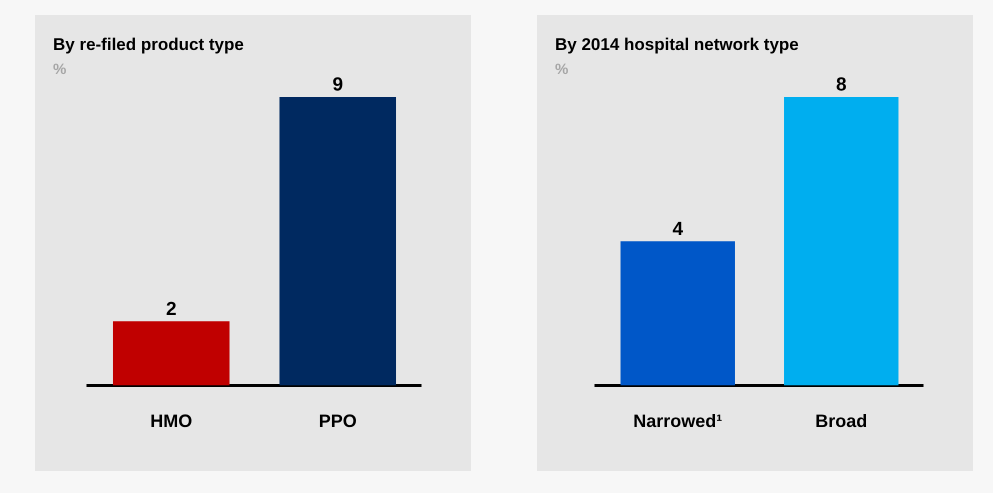 This screenshot has height=493, width=993. What do you see at coordinates (171, 421) in the screenshot?
I see `x-tick-label: HMO` at bounding box center [171, 421].